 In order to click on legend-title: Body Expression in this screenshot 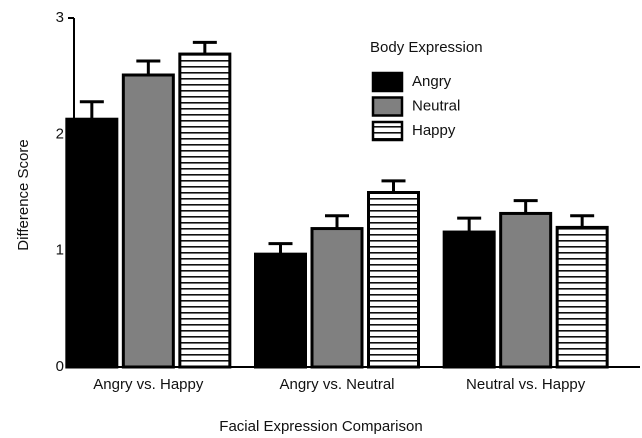, I will do `click(426, 47)`.